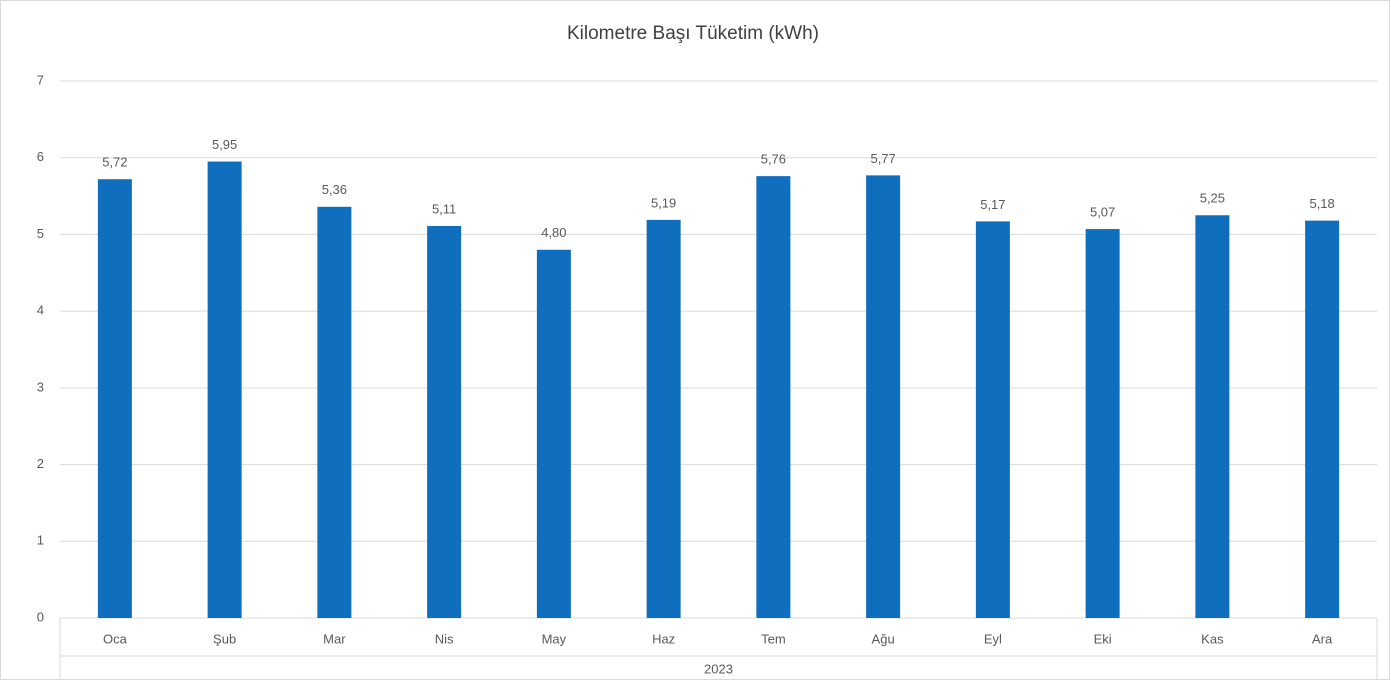 The width and height of the screenshot is (1391, 680). I want to click on y-tick-label: 5, so click(40, 233).